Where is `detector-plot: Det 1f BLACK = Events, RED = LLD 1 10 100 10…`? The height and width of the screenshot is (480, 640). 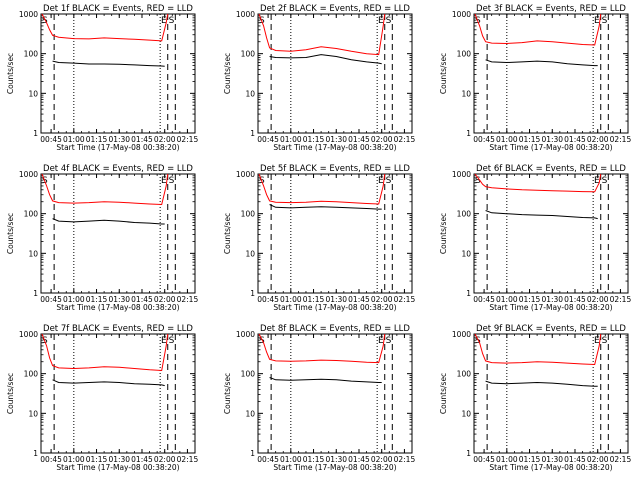
detector-plot: Det 1f BLACK = Events, RED = LLD 1 10 100 10… is located at coordinates (102, 78).